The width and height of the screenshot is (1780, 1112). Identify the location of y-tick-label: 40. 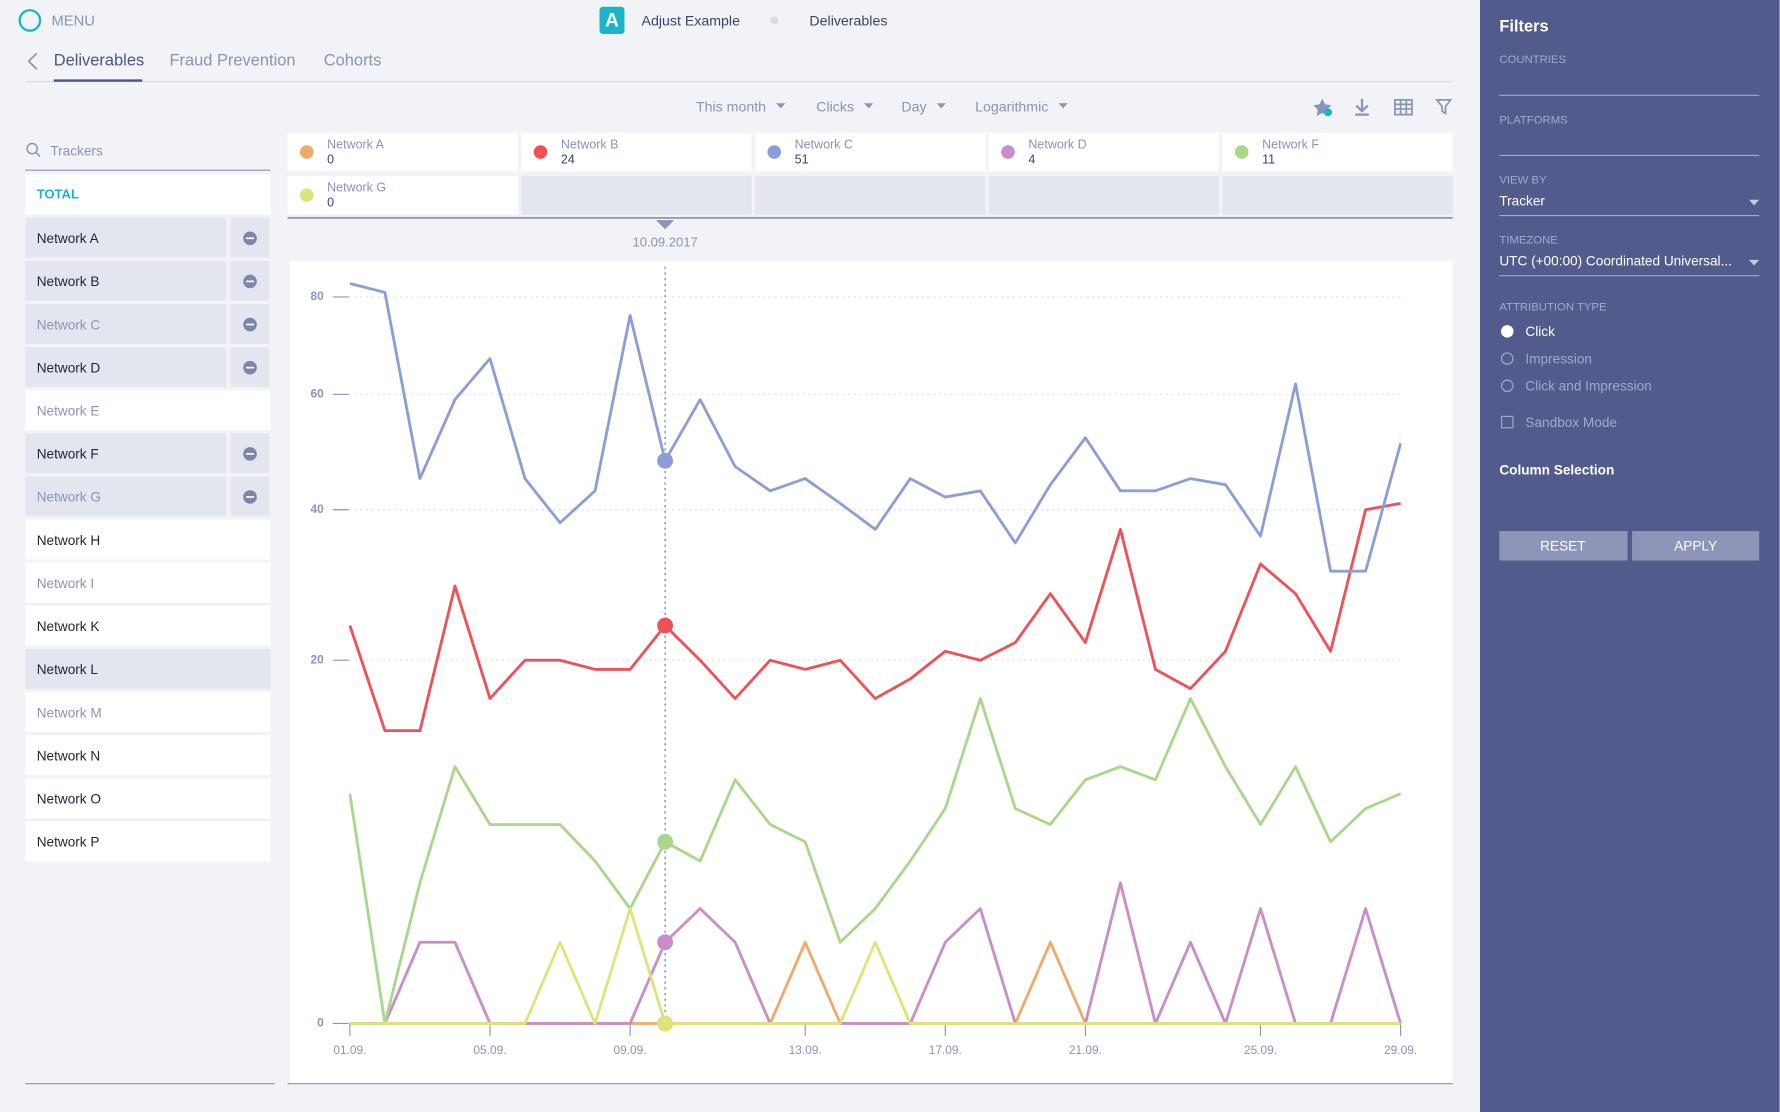
(318, 509).